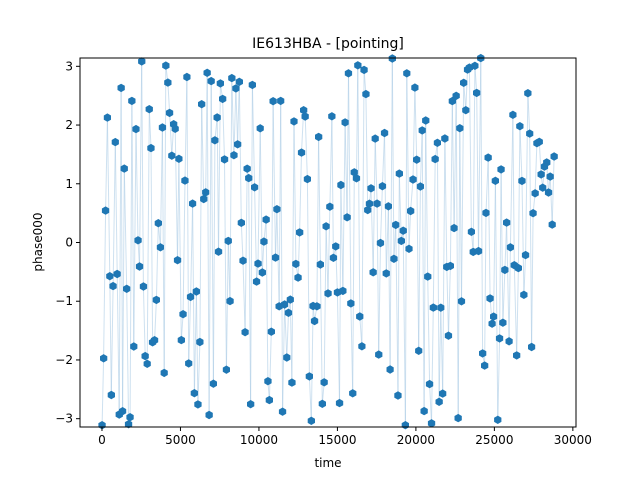 Image resolution: width=640 pixels, height=484 pixels. Describe the element at coordinates (345, 437) in the screenshot. I see `x-axis-ticks: 0 5000 10000 15000 20000 25000 30000` at that location.